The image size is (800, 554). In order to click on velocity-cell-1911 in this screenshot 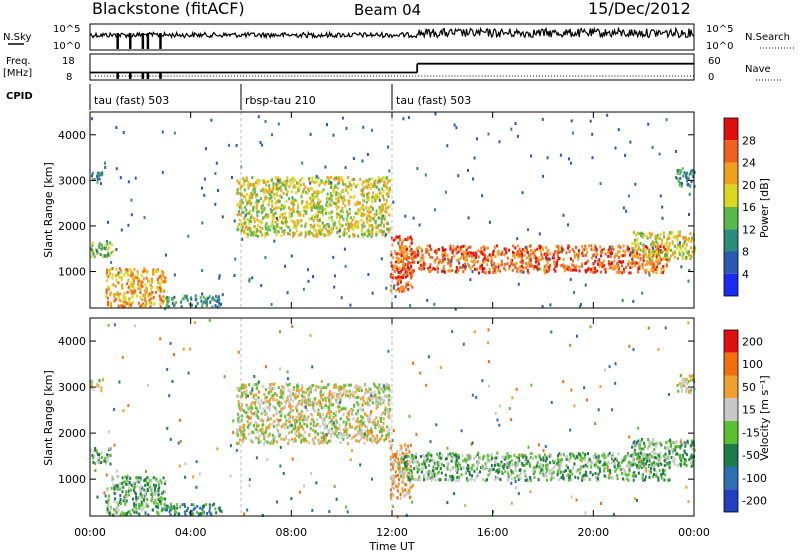, I will do `click(545, 461)`.